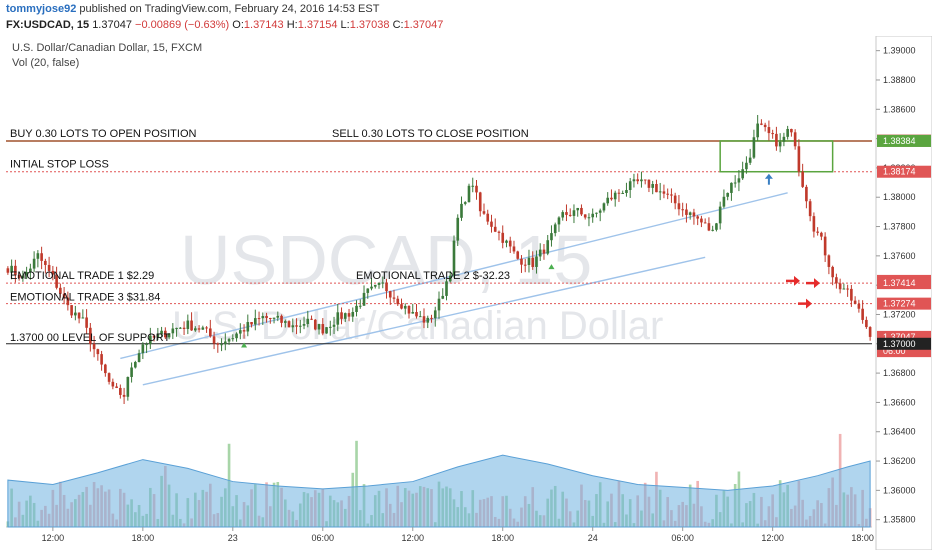 The image size is (932, 550). Describe the element at coordinates (899, 109) in the screenshot. I see `y-tick-label: 1.38600` at that location.